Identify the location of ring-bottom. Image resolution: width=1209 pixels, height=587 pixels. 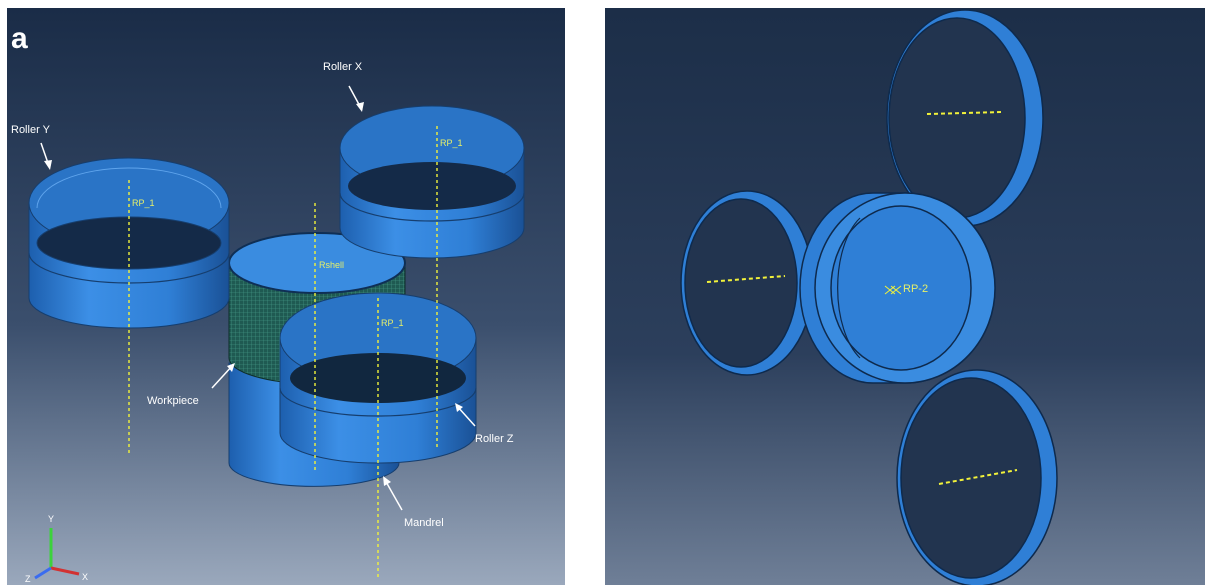
(977, 477).